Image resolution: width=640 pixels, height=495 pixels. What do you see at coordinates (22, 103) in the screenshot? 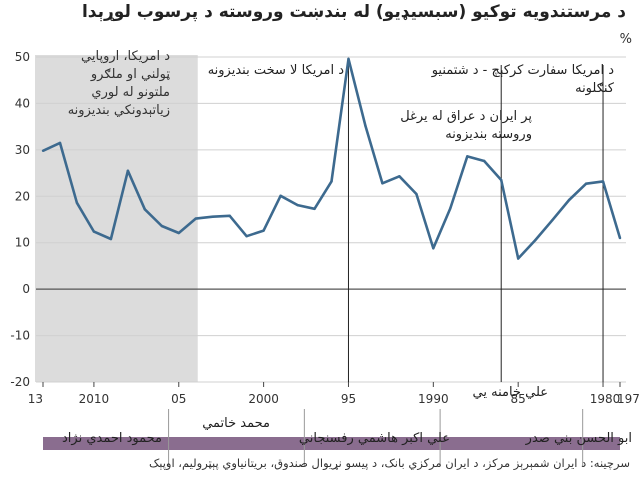
I see `y-tick-label: 40` at bounding box center [22, 103].